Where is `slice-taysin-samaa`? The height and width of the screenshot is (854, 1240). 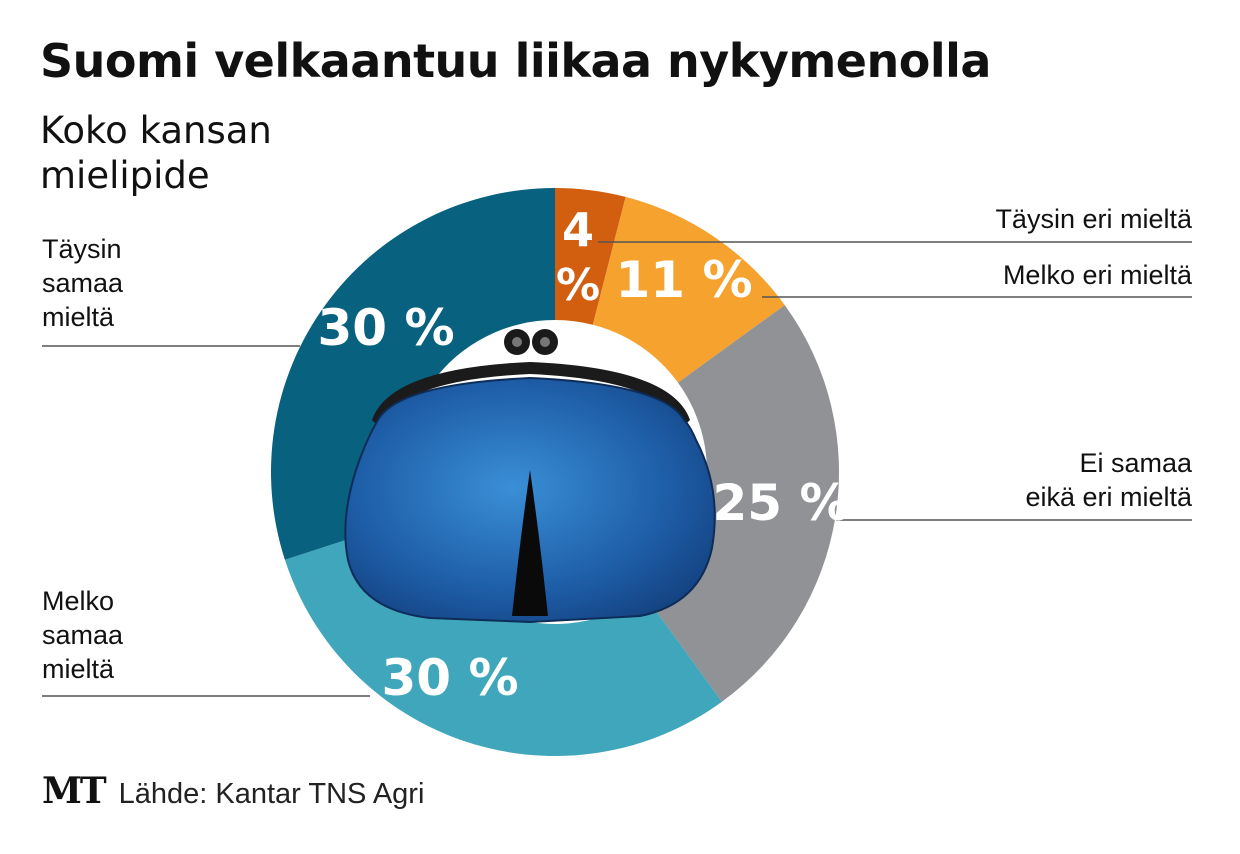
slice-taysin-samaa is located at coordinates (412, 374).